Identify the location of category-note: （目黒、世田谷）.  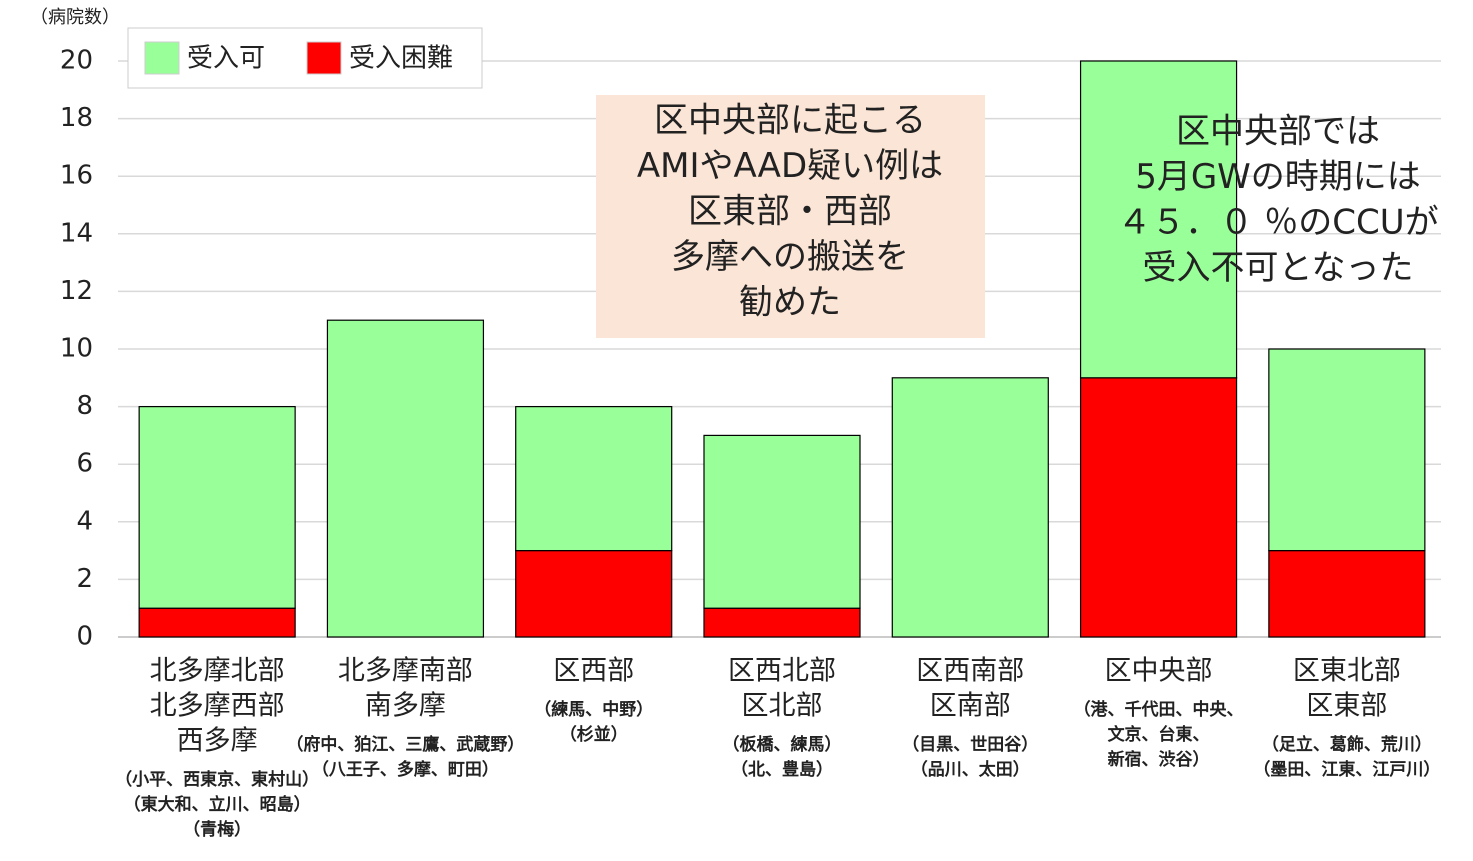
(970, 744).